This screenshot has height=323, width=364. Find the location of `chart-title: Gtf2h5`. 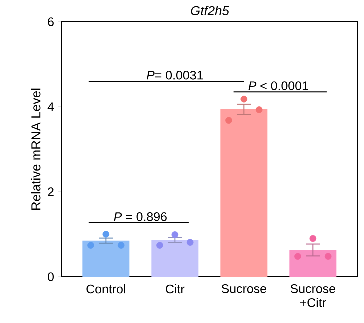

chart-title: Gtf2h5 is located at coordinates (210, 11).